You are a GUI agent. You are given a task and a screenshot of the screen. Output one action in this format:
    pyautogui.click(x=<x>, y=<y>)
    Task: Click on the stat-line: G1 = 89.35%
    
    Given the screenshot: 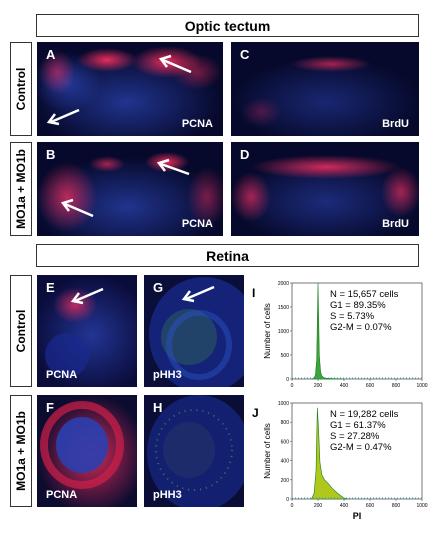 What is the action you would take?
    pyautogui.click(x=358, y=305)
    